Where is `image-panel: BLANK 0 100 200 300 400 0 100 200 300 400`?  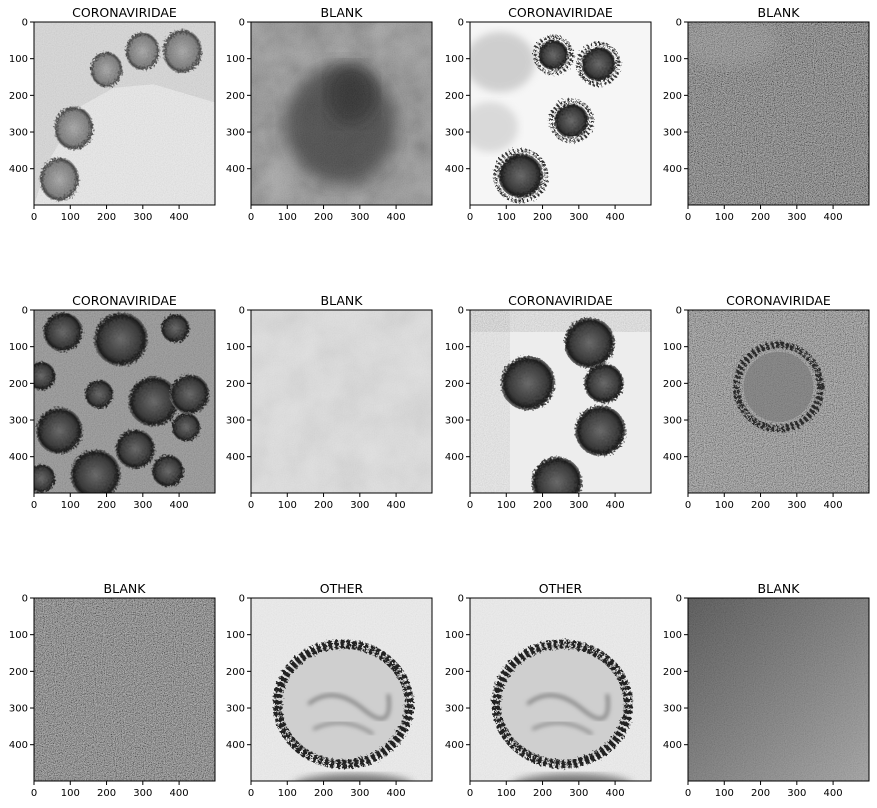
image-panel: BLANK 0 100 200 300 400 0 100 200 300 400 is located at coordinates (112, 690).